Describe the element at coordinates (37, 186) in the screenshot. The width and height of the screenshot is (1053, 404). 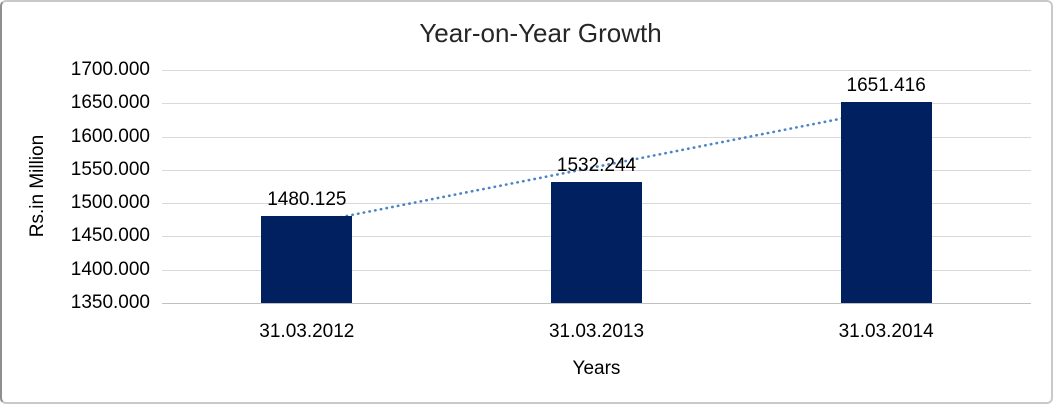
I see `y-axis-title: Rs.in Million` at that location.